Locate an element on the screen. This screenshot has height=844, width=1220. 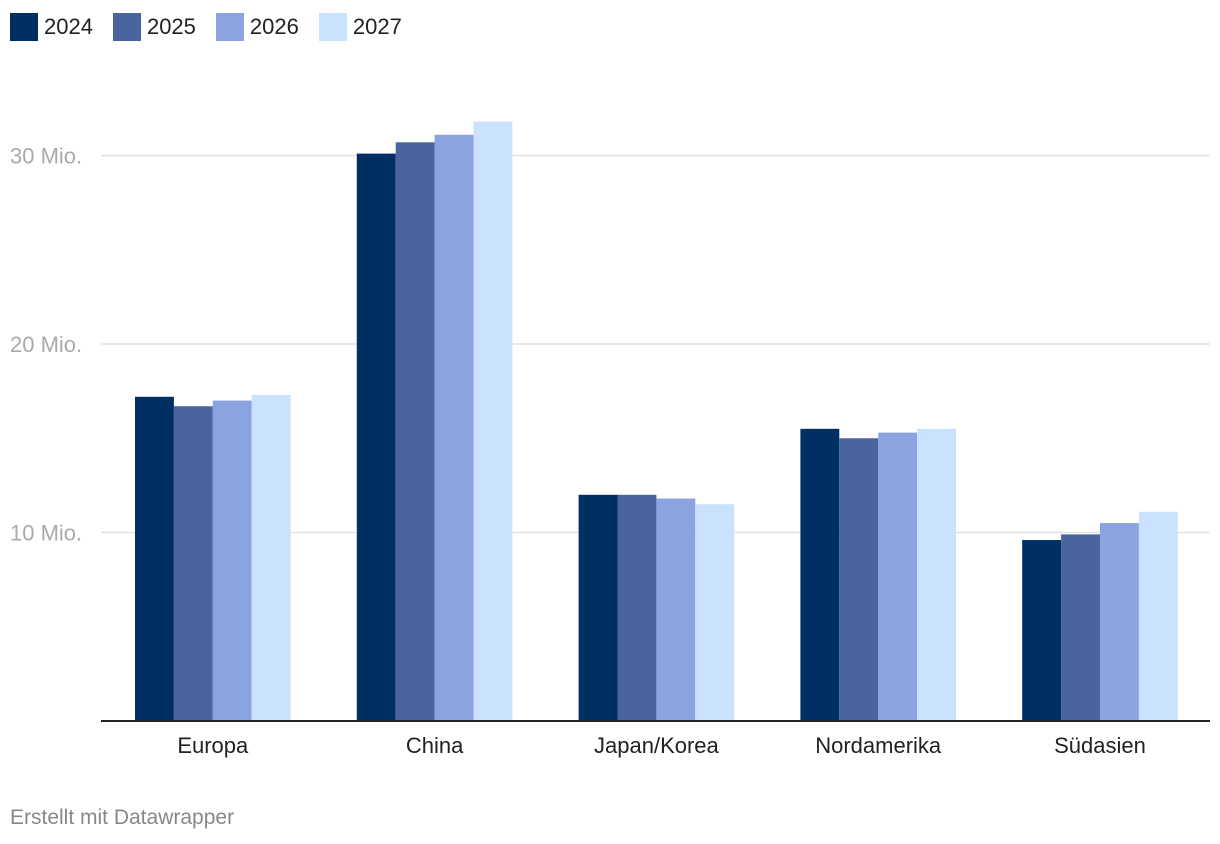
x-tick-label: Japan/Korea is located at coordinates (657, 745).